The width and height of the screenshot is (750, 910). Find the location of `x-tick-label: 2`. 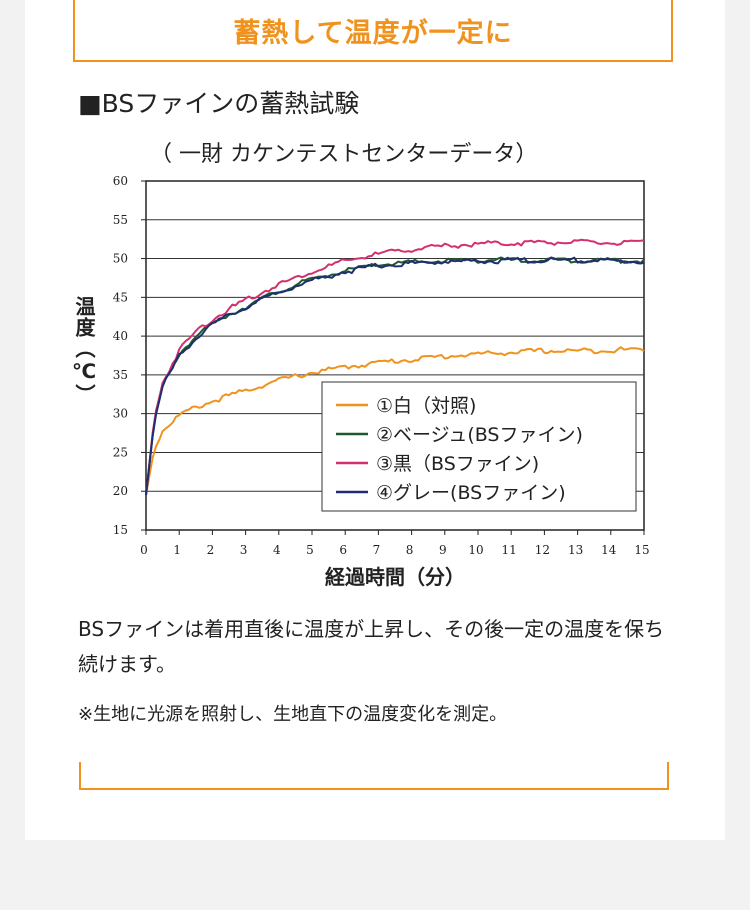

x-tick-label: 2 is located at coordinates (211, 550).